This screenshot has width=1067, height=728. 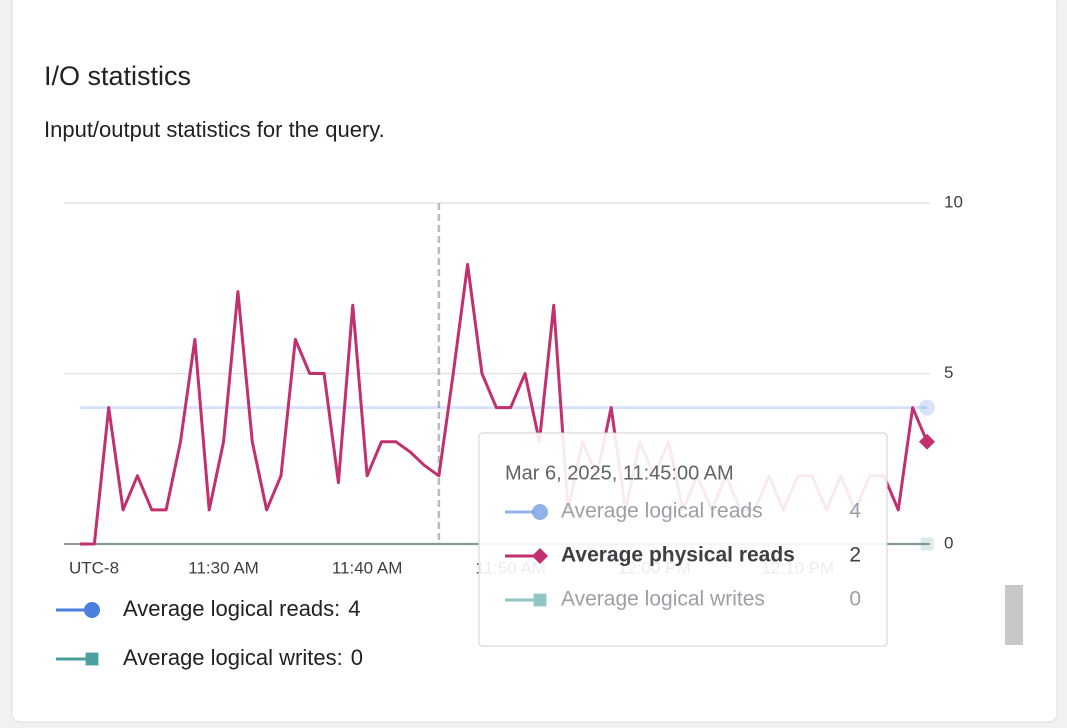 What do you see at coordinates (948, 372) in the screenshot?
I see `y-tick-label: 5` at bounding box center [948, 372].